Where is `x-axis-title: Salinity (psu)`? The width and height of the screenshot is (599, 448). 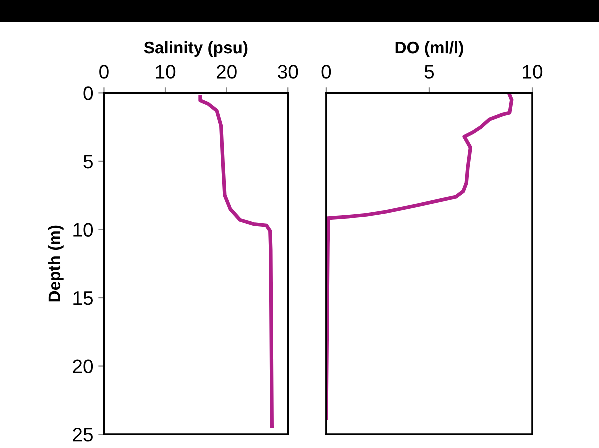
x-axis-title: Salinity (psu) is located at coordinates (196, 49).